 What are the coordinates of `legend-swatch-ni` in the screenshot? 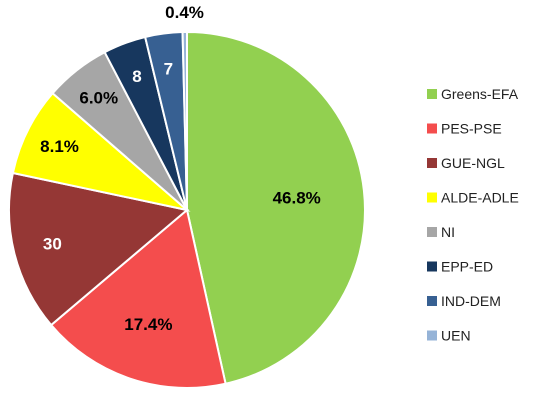 It's located at (432, 232).